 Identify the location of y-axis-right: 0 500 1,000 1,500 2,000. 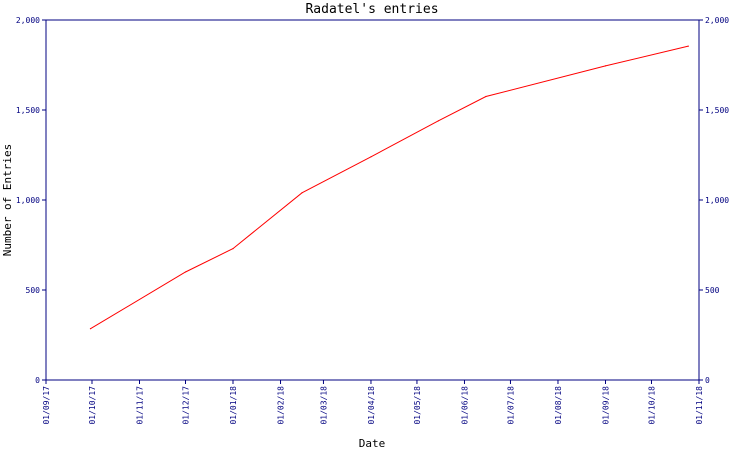
(714, 200).